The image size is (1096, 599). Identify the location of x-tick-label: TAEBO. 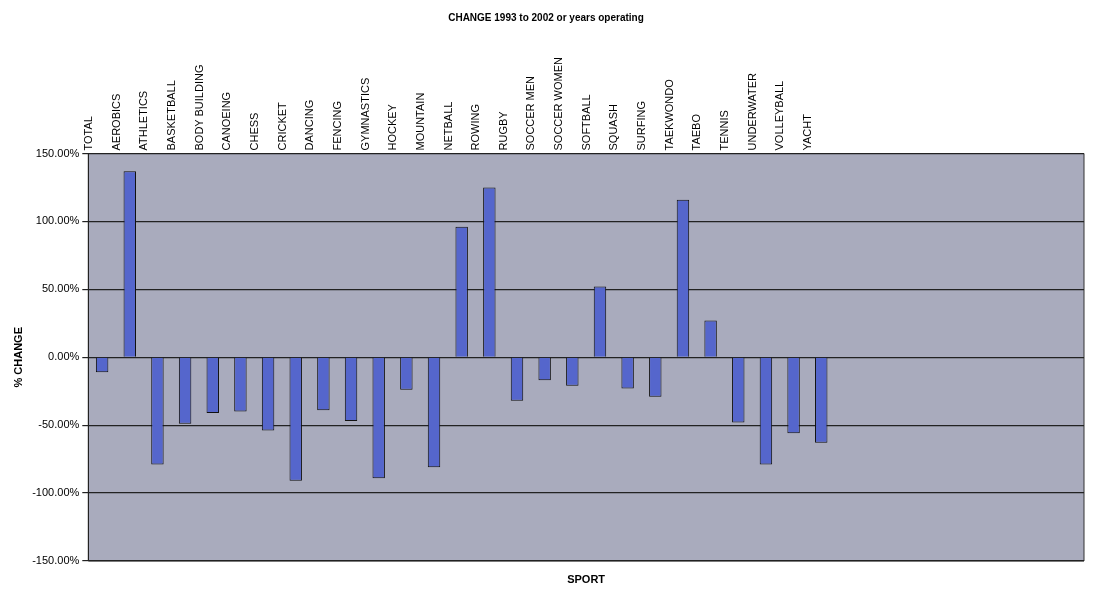
(696, 132).